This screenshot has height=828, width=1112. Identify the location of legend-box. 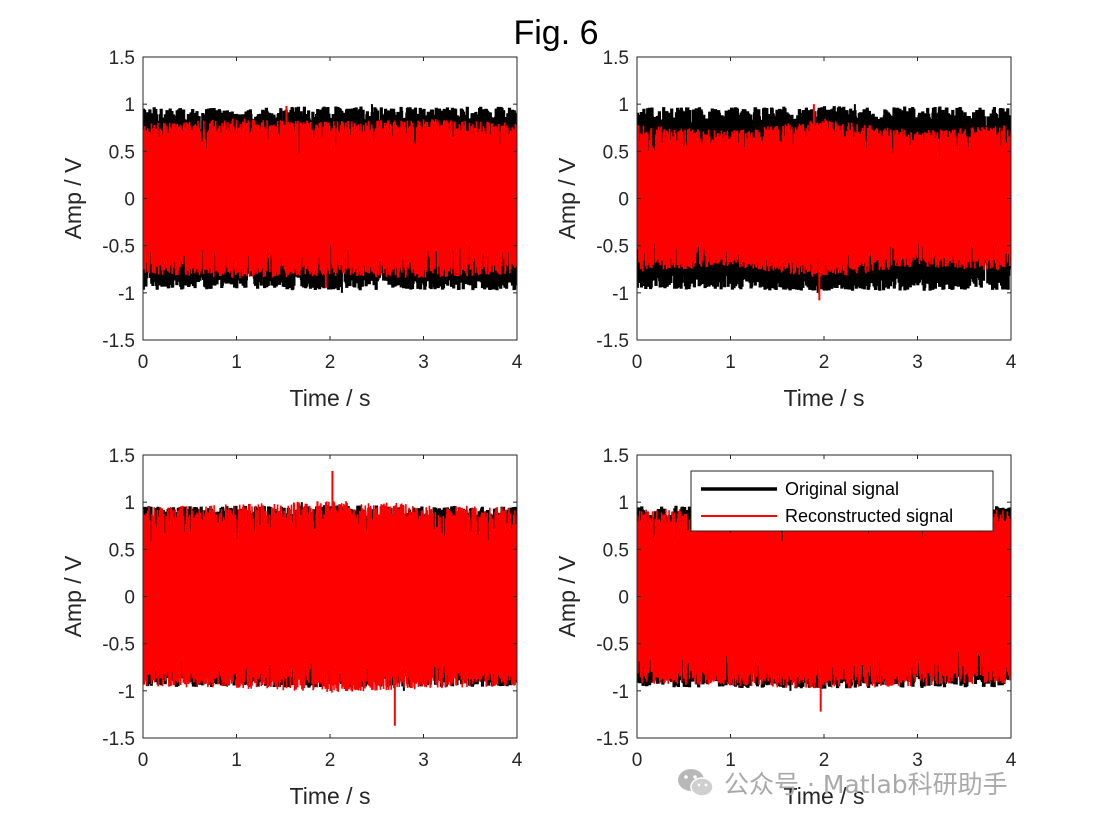
(842, 501).